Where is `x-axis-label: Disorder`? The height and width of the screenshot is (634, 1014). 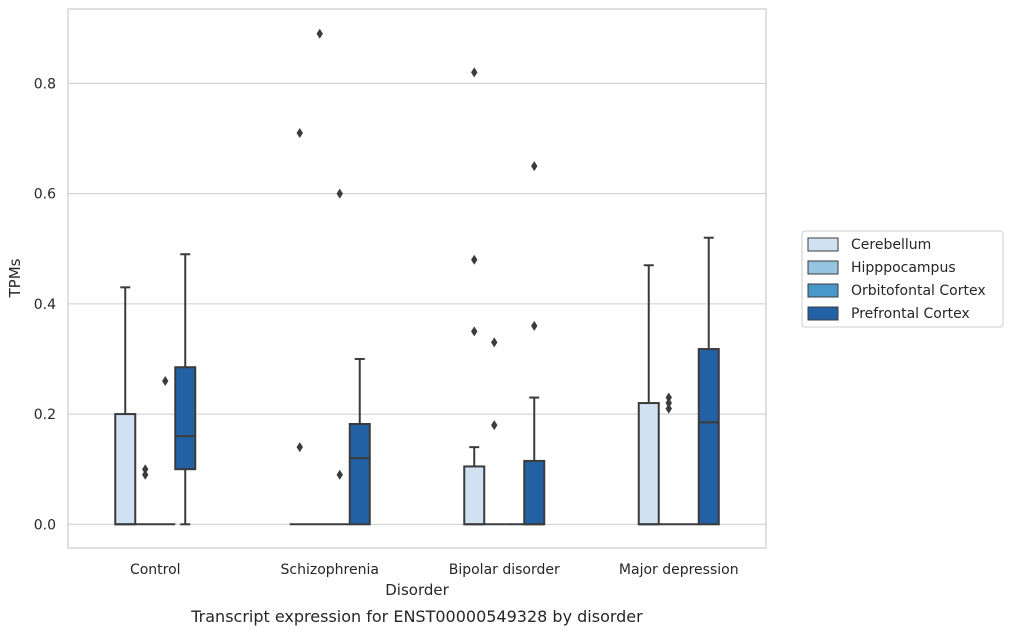 x-axis-label: Disorder is located at coordinates (417, 590).